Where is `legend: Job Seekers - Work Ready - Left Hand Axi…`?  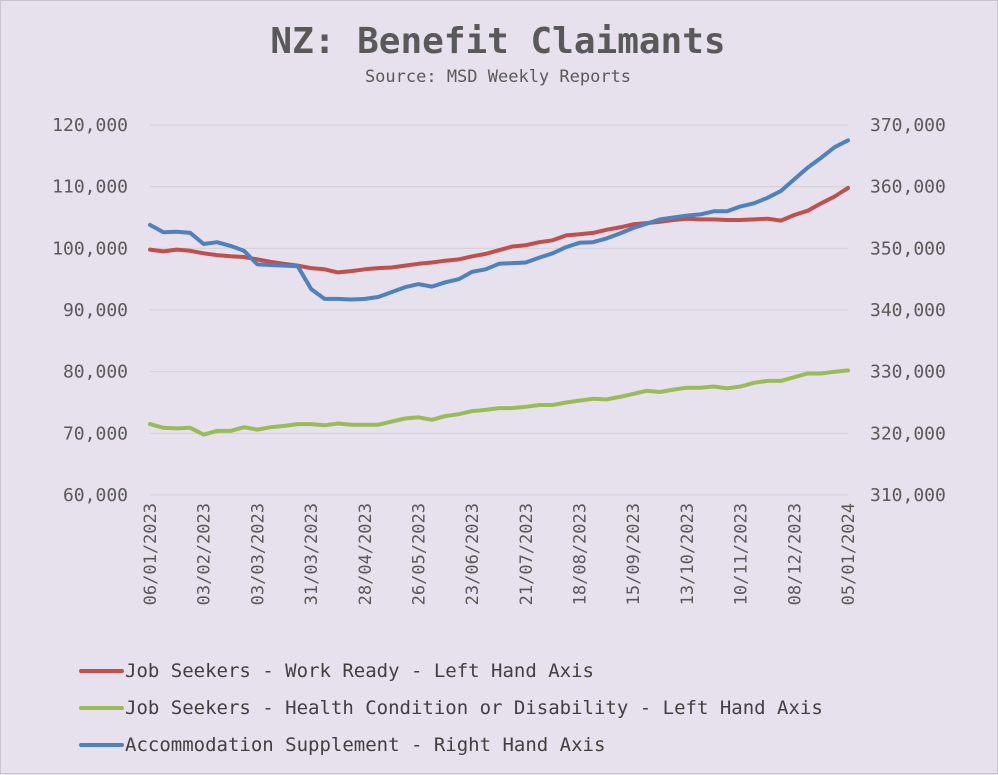 legend: Job Seekers - Work Ready - Left Hand Axi… is located at coordinates (451, 708).